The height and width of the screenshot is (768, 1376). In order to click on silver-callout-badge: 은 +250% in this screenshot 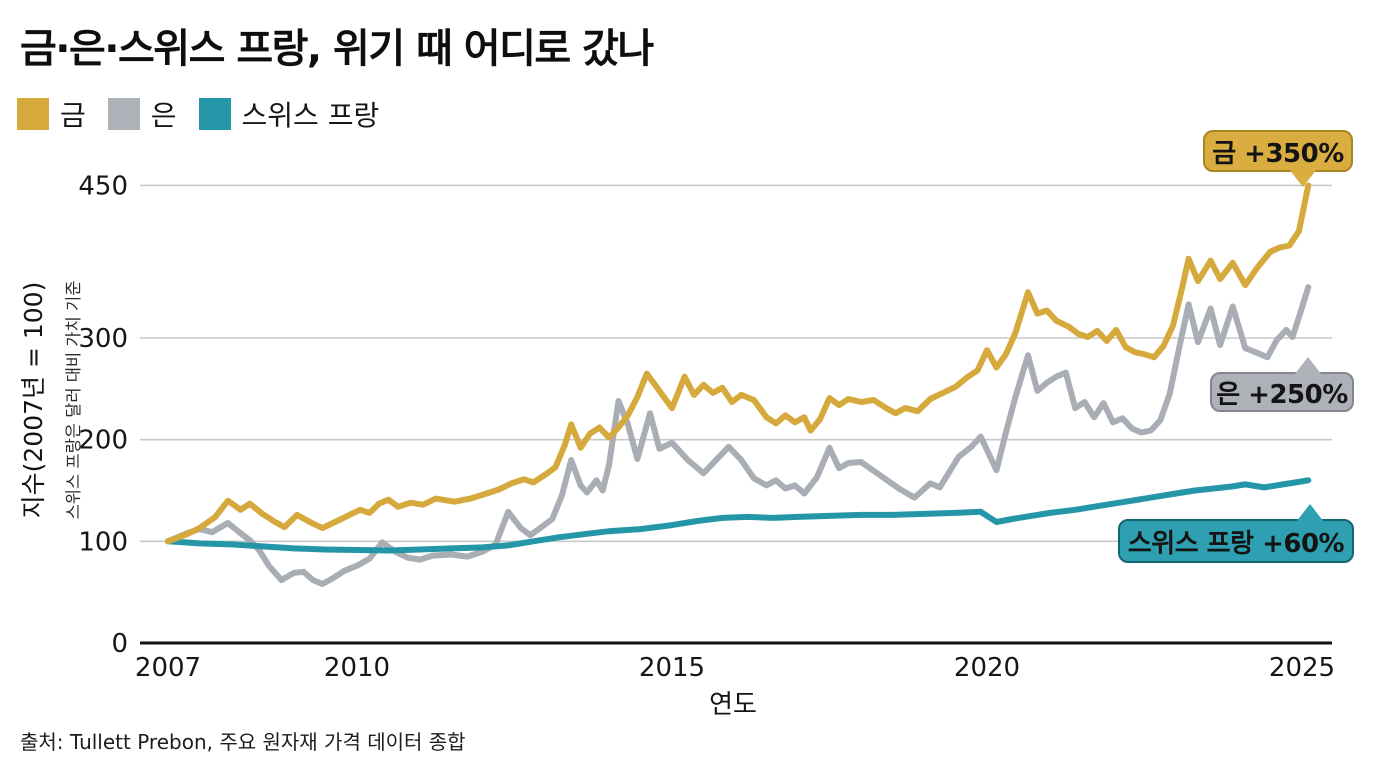, I will do `click(1282, 384)`.